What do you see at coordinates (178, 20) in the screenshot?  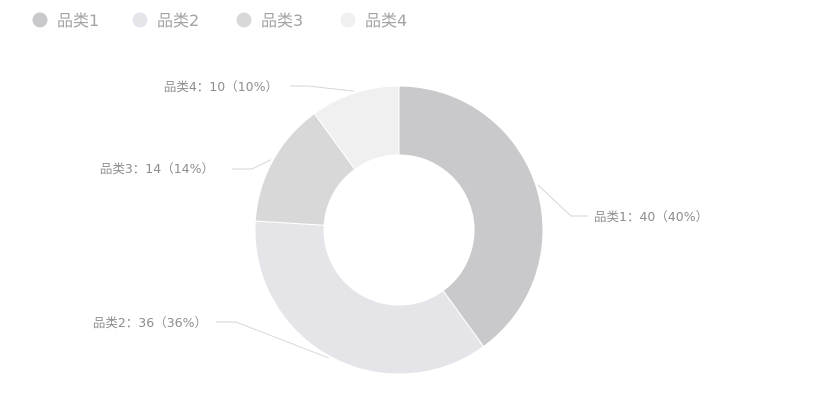 I see `legend-label-2: 品类2` at bounding box center [178, 20].